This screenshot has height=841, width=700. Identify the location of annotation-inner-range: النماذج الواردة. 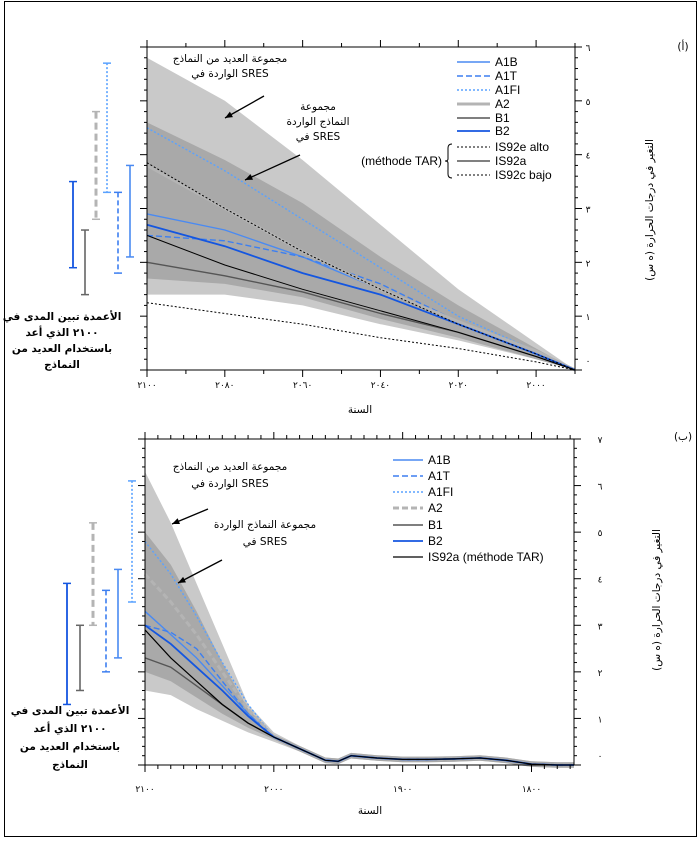
(317, 122).